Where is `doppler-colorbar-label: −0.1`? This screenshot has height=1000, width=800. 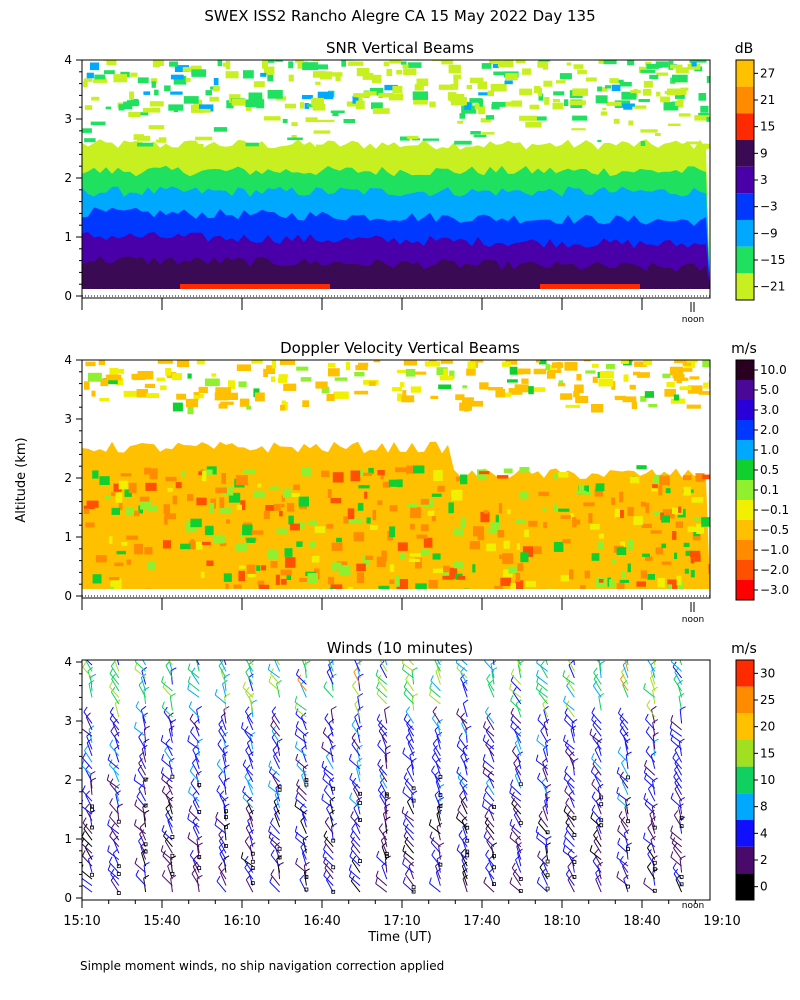 doppler-colorbar-label: −0.1 is located at coordinates (774, 510).